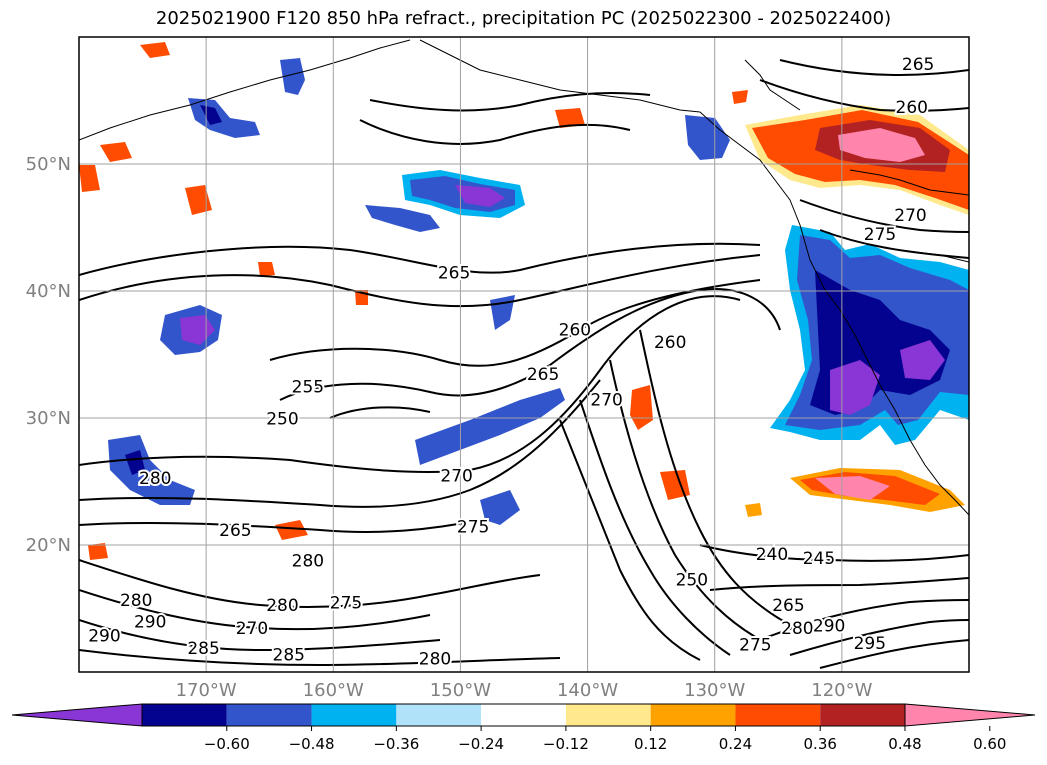 This screenshot has width=1047, height=765. What do you see at coordinates (333, 690) in the screenshot?
I see `lon-tick-label: 160°W` at bounding box center [333, 690].